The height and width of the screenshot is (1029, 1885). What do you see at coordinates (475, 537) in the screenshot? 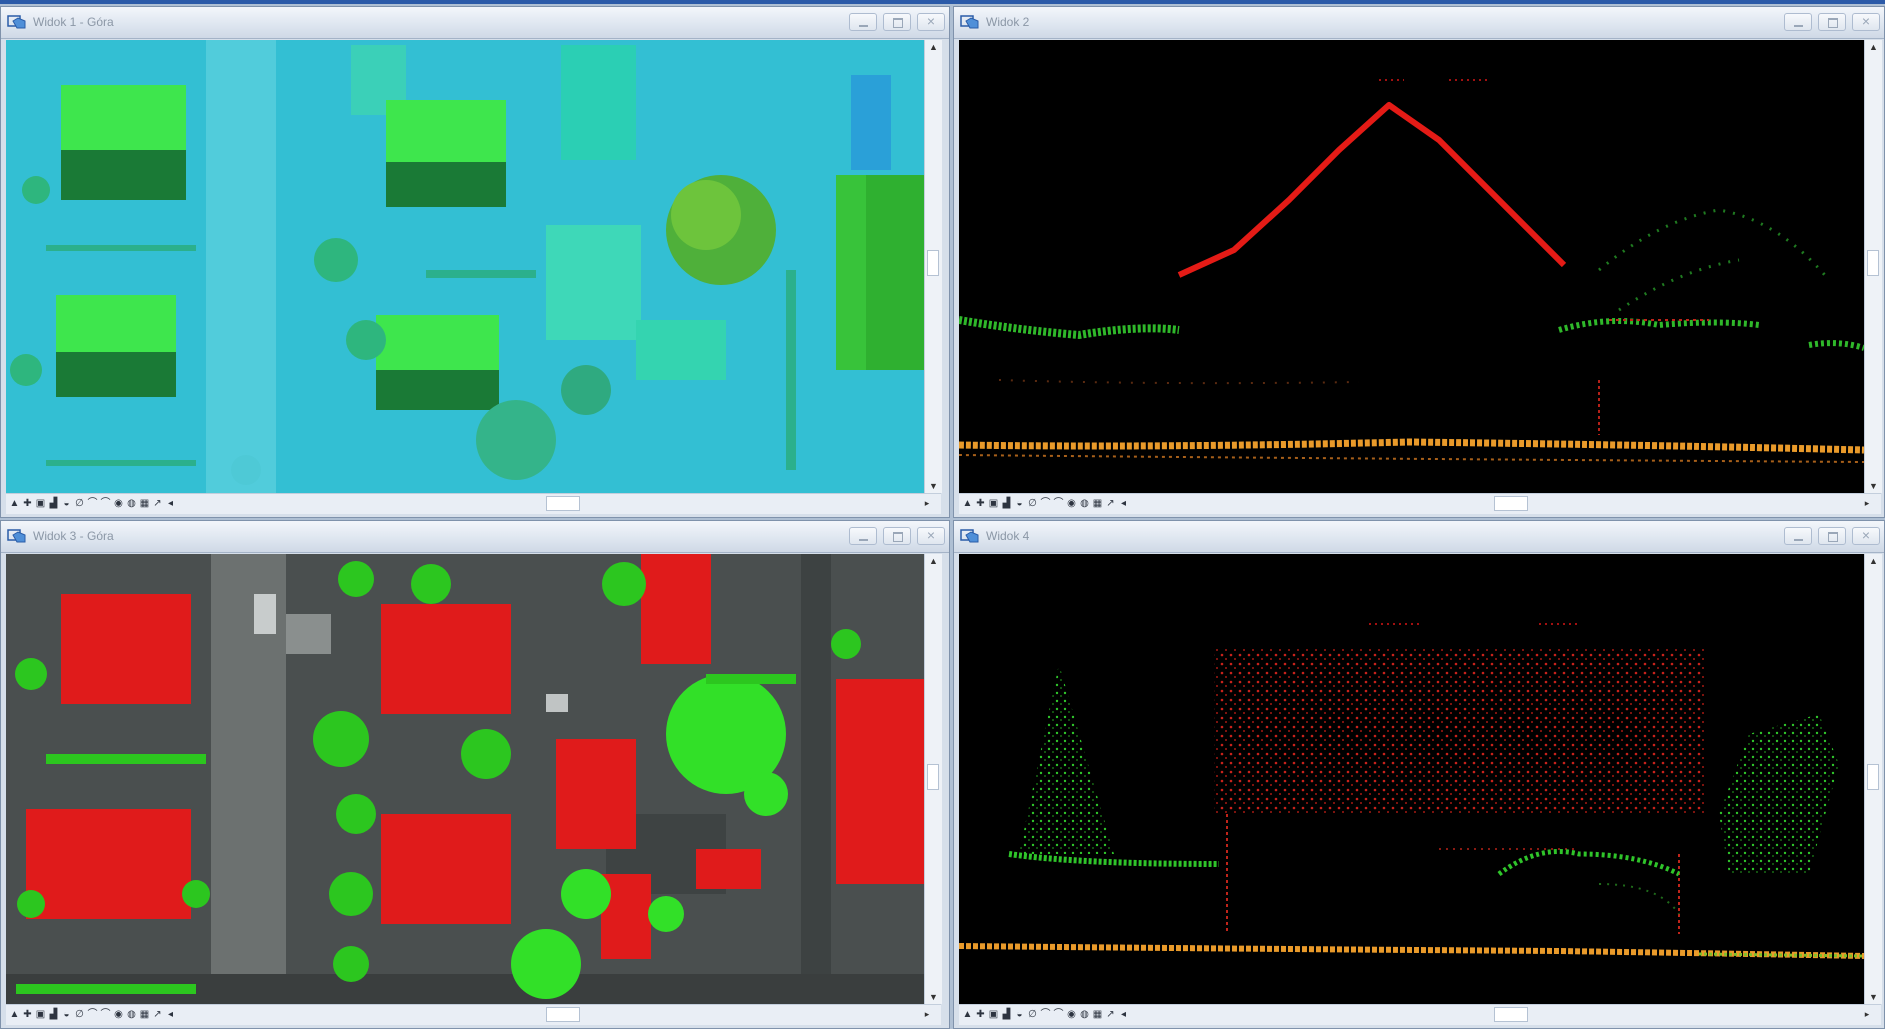
I see `view-title-bar: Widok 3 - Góra` at bounding box center [475, 537].